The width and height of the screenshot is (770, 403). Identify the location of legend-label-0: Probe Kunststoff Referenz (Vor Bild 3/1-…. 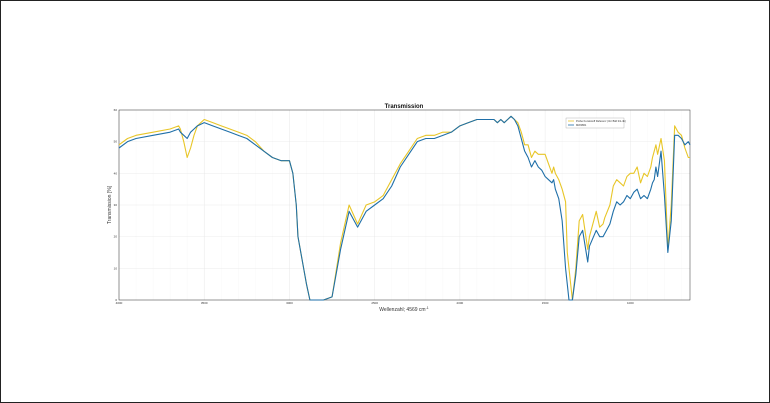
(601, 121).